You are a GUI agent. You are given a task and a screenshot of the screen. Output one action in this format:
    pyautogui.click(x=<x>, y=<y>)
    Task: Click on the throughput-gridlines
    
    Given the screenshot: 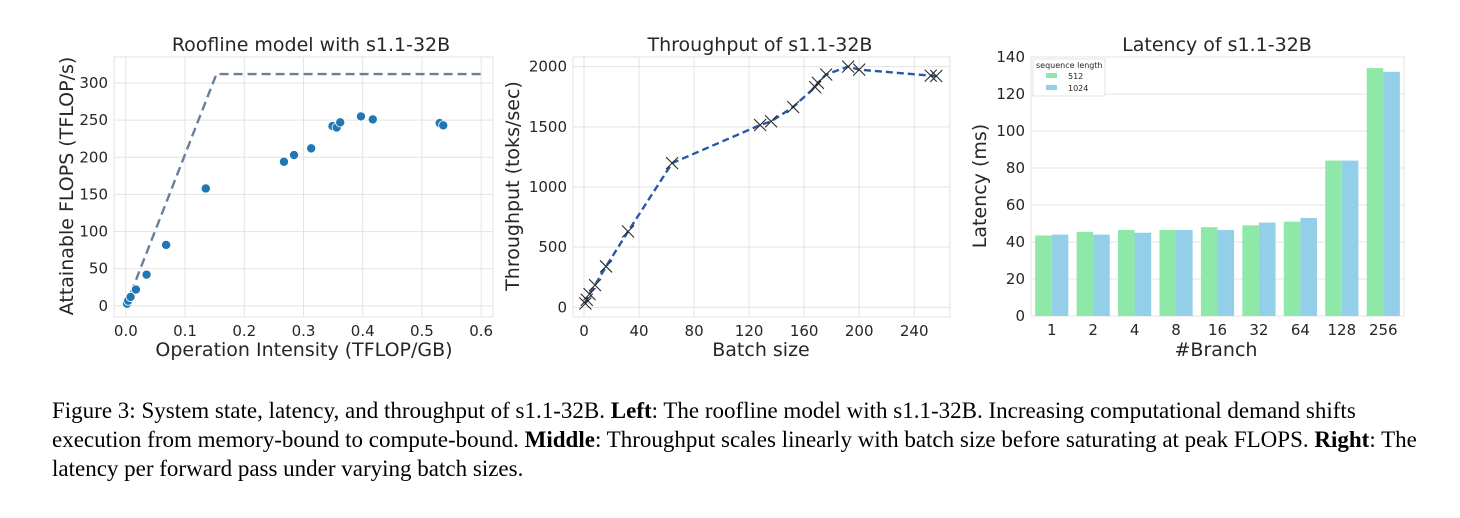 What is the action you would take?
    pyautogui.click(x=761, y=187)
    